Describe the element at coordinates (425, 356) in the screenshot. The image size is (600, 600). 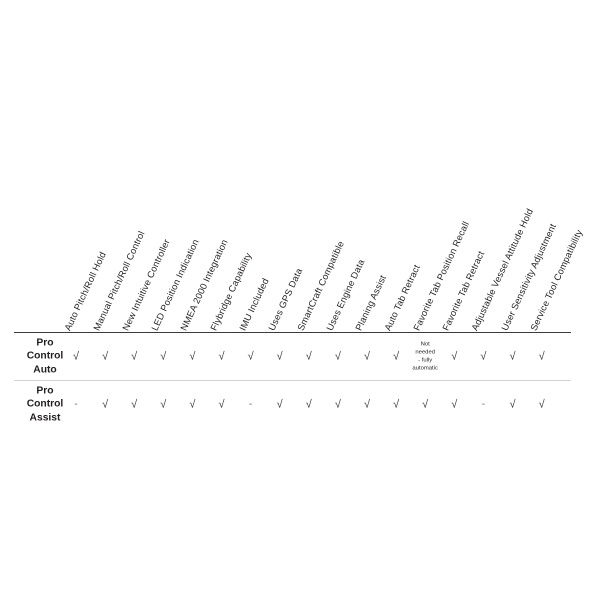
I see `cell-note: Not needed - fully automatic` at that location.